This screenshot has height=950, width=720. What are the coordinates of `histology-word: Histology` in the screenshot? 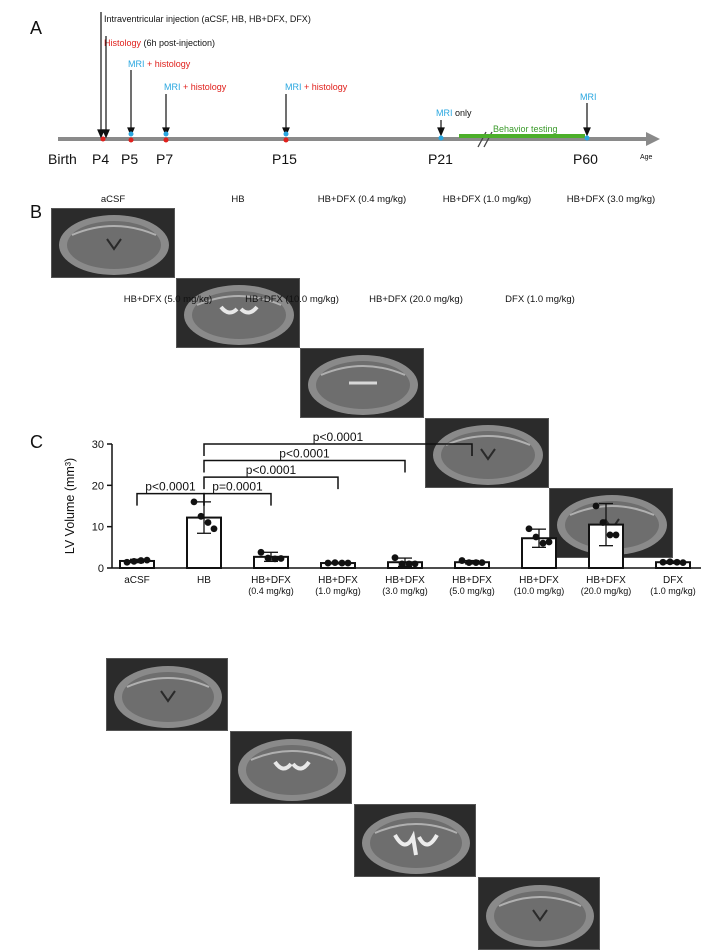 It's located at (123, 43).